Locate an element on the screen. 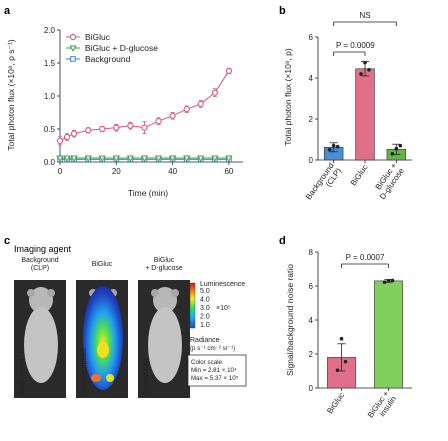 The image size is (448, 441). color-scale-text: Min = 2.81 × 10⁴ is located at coordinates (214, 370).